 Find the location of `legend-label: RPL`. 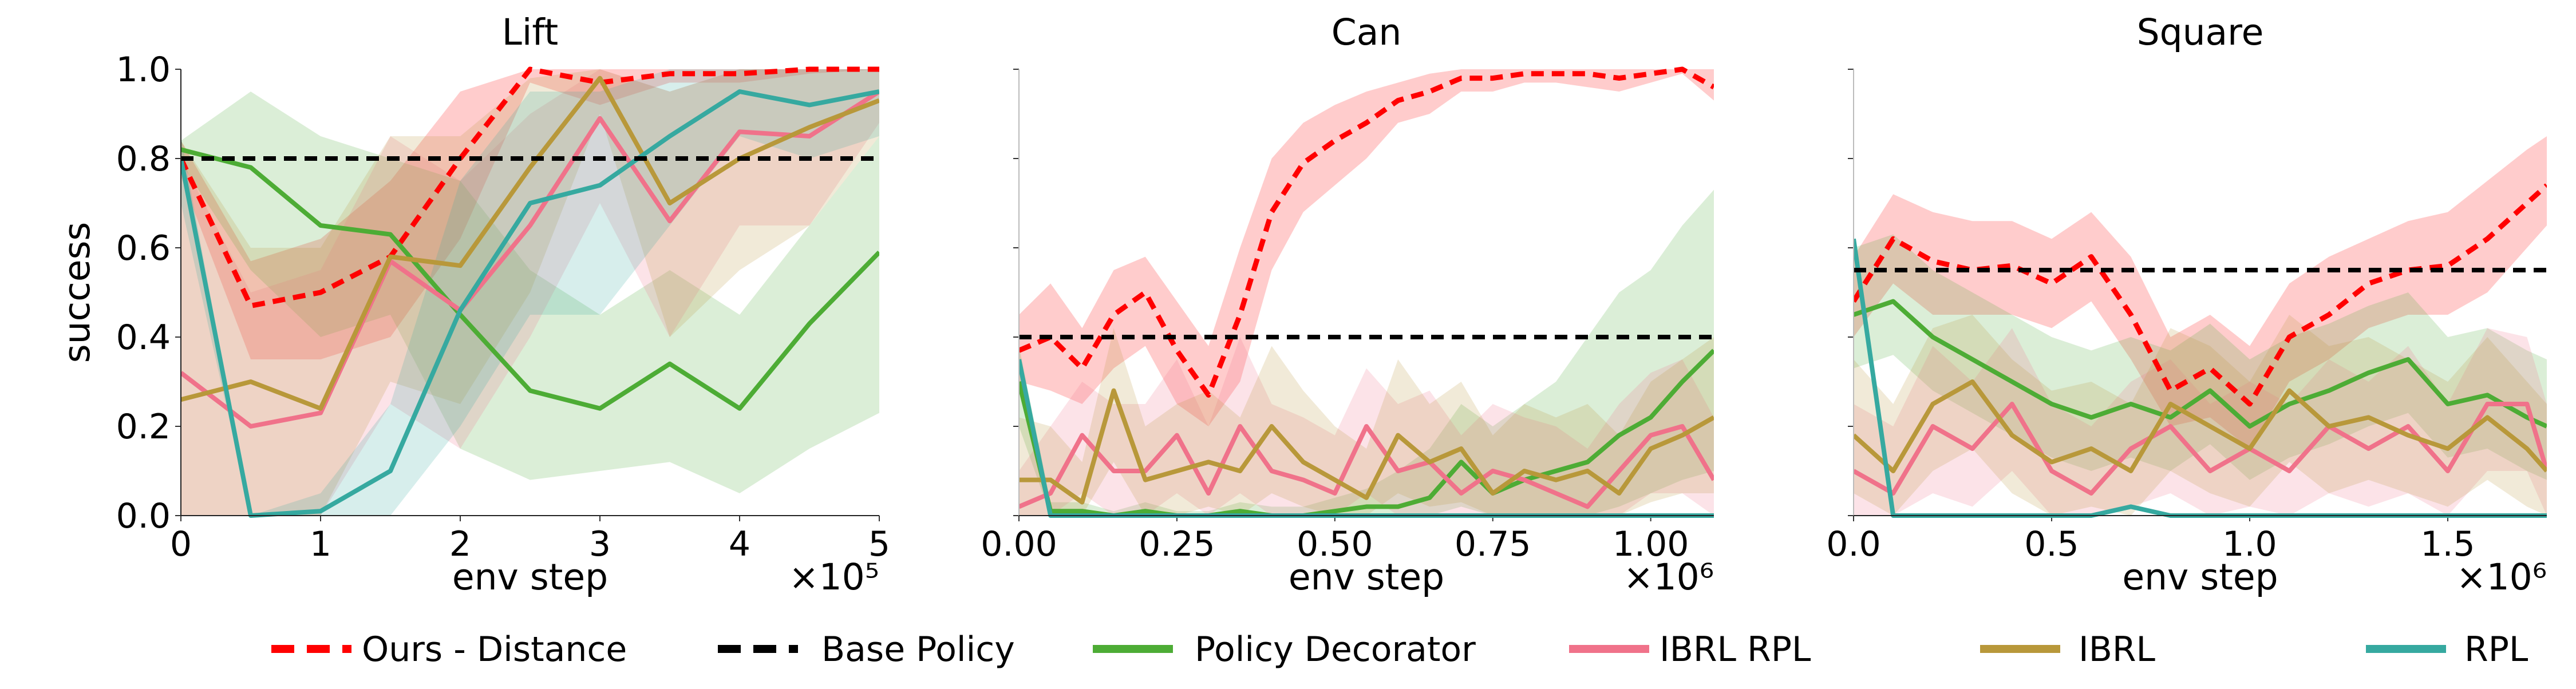

legend-label: RPL is located at coordinates (2496, 649).